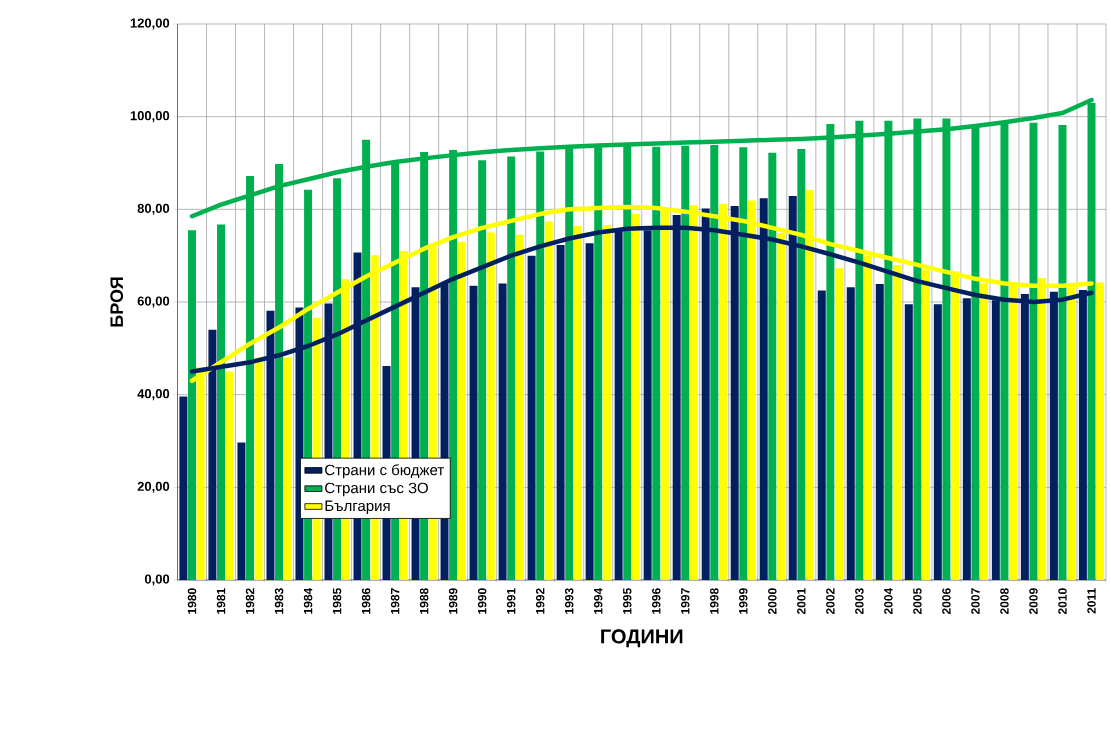  I want to click on x-tick-label: 2003, so click(859, 601).